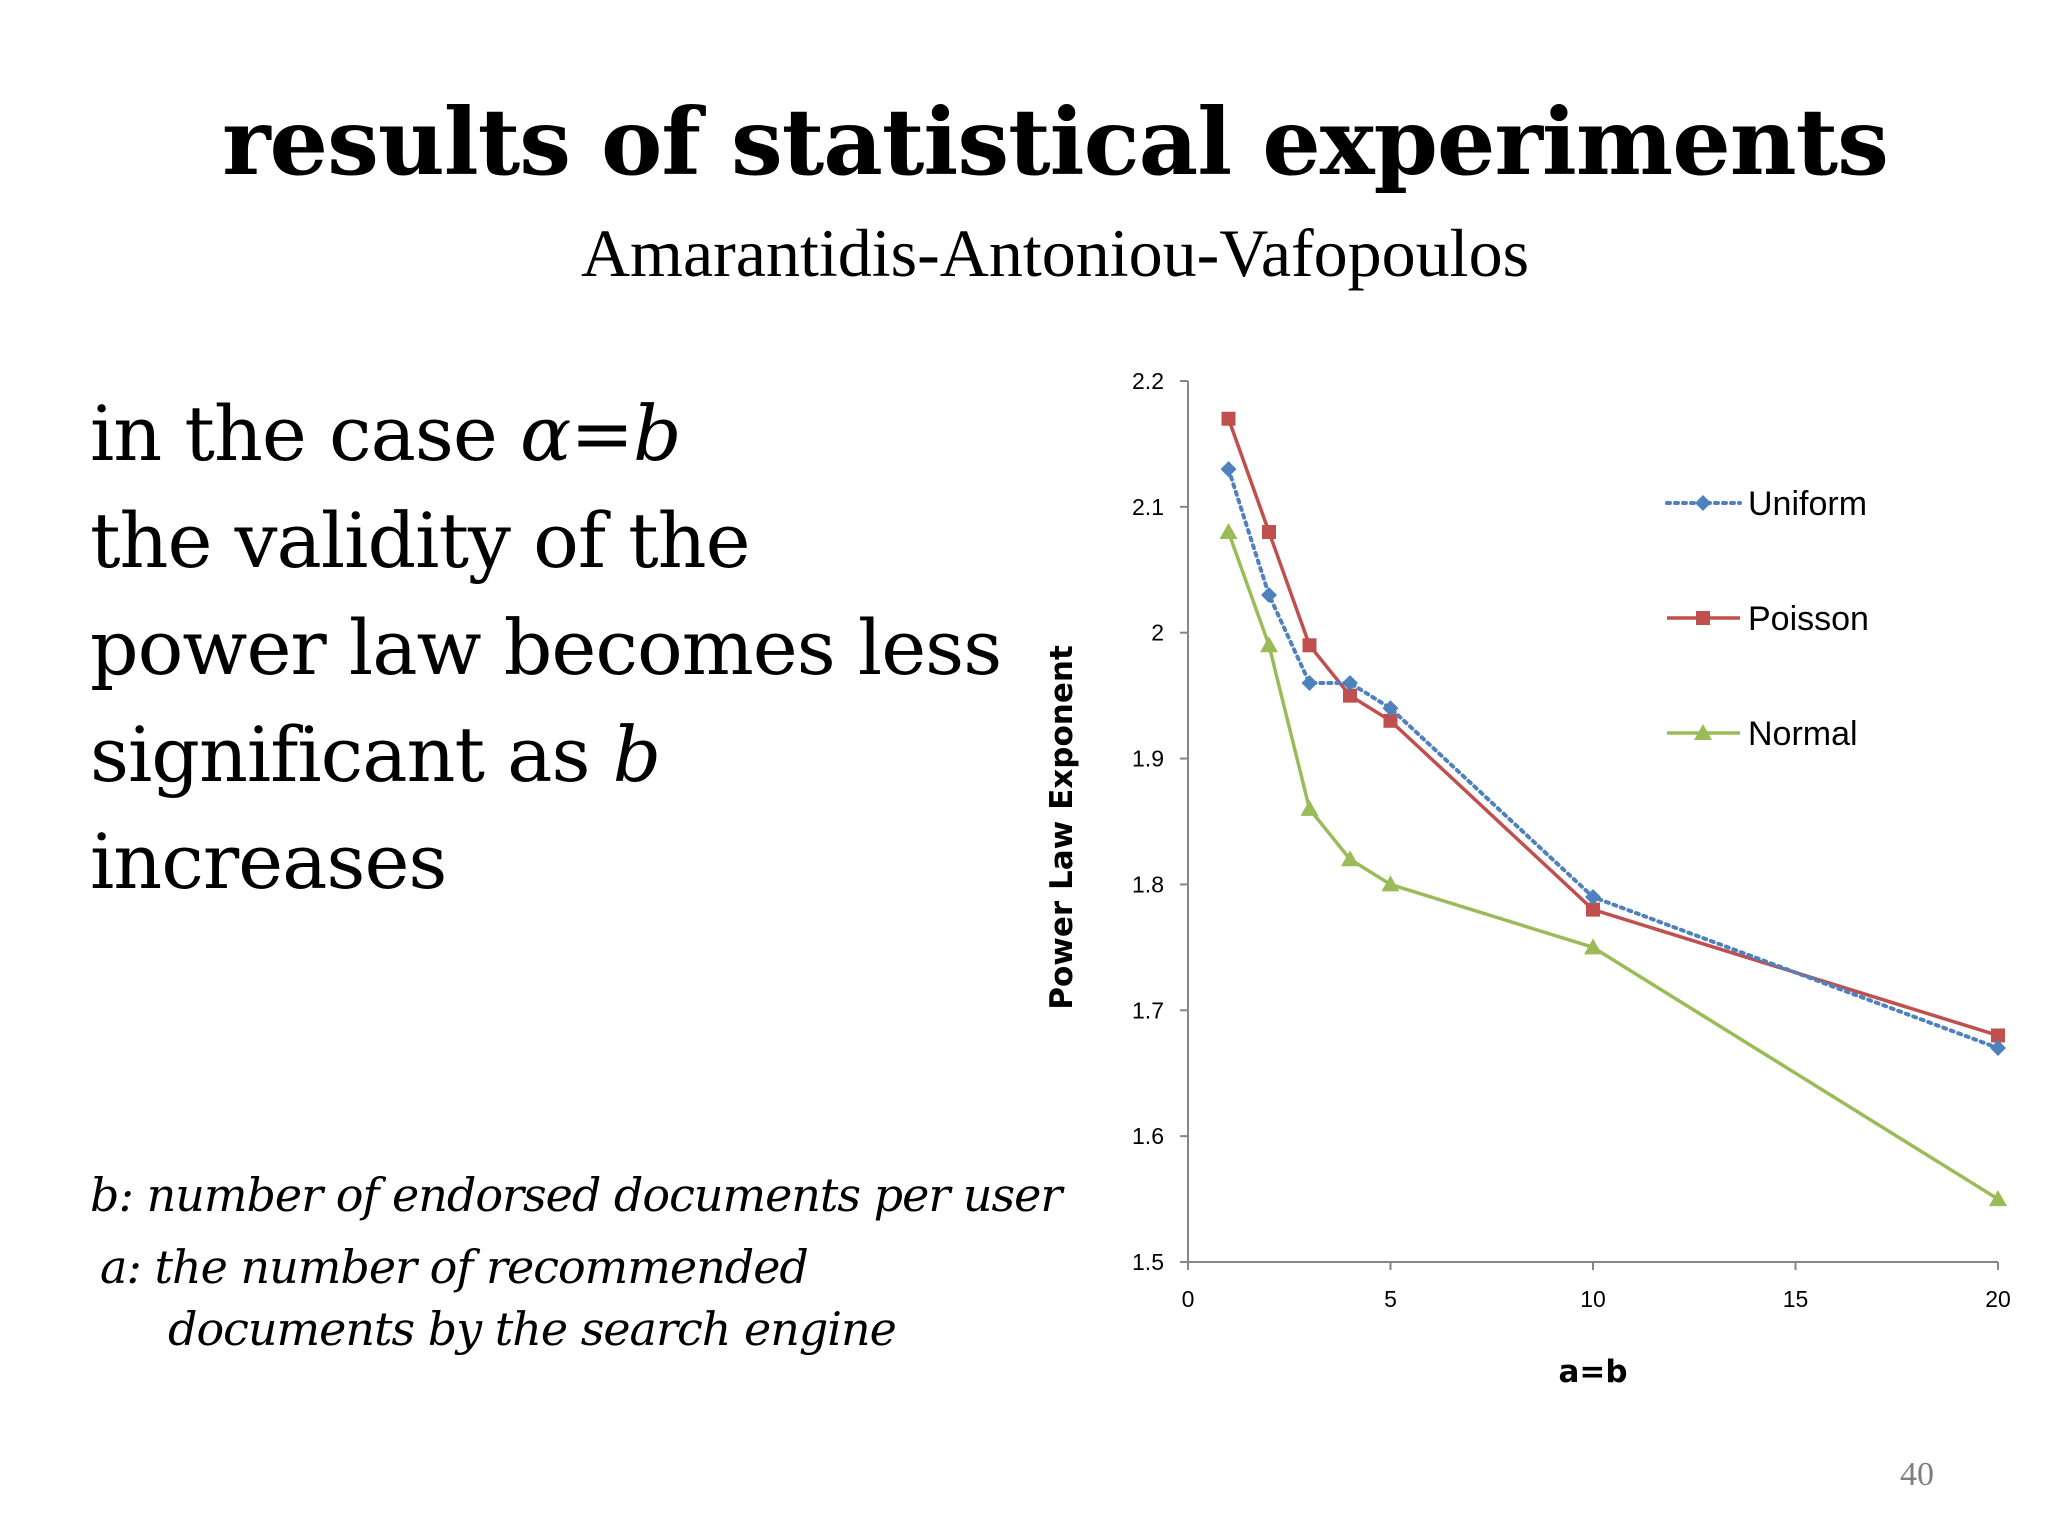  I want to click on x-tick-label: 15, so click(1796, 1299).